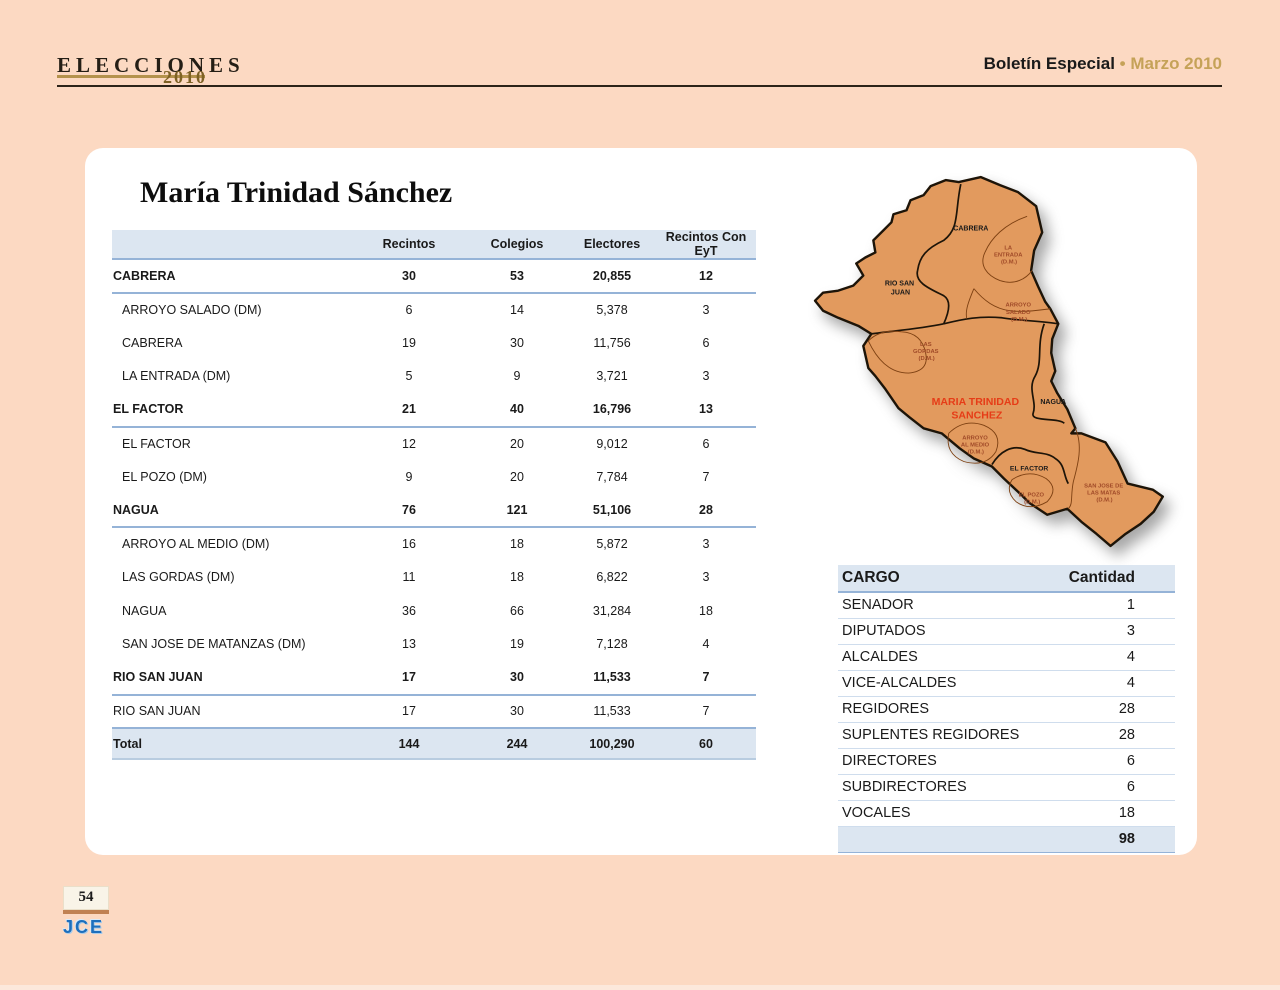 The height and width of the screenshot is (990, 1280). What do you see at coordinates (612, 678) in the screenshot?
I see `row-value-electores: 11,533` at bounding box center [612, 678].